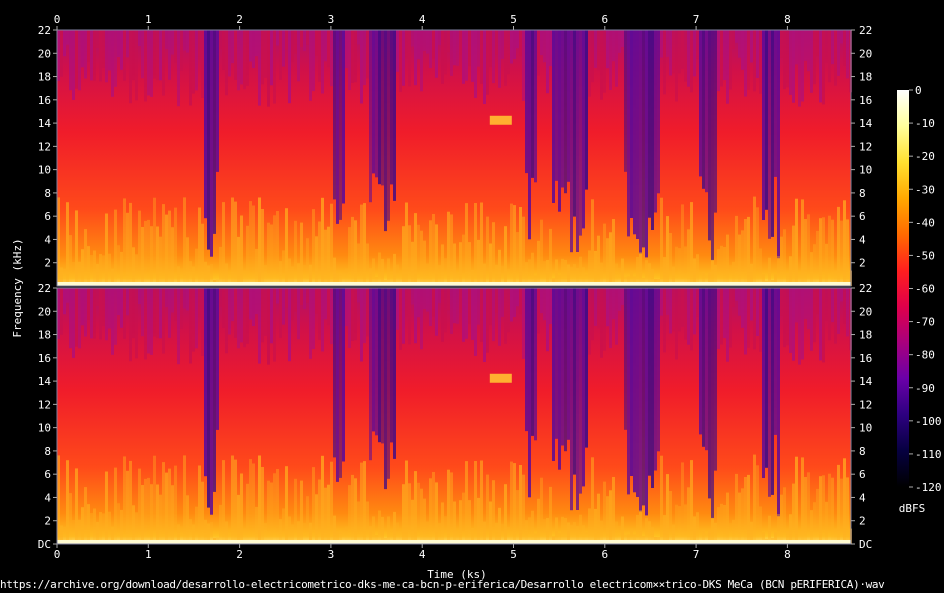  What do you see at coordinates (865, 358) in the screenshot?
I see `y-tick-label: 16` at bounding box center [865, 358].